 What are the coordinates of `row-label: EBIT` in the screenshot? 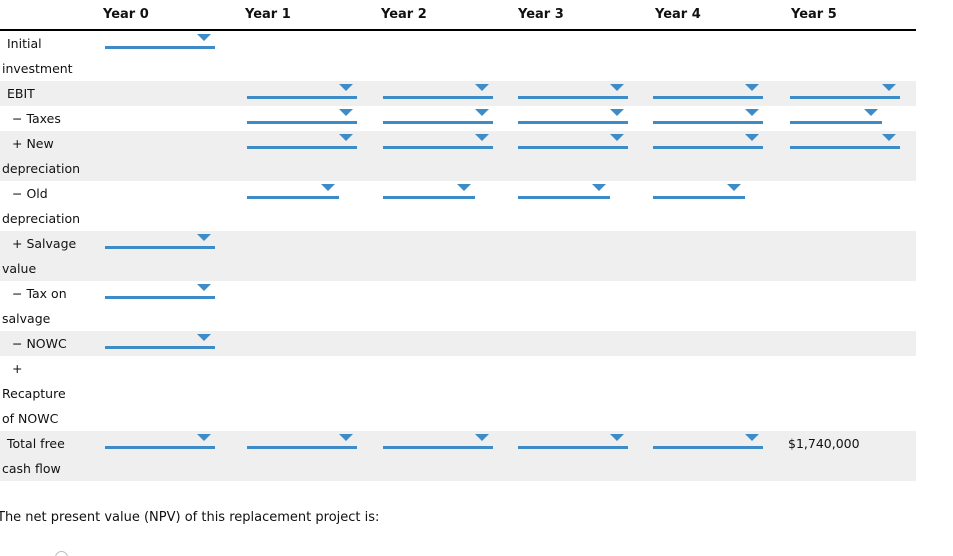 It's located at (21, 93).